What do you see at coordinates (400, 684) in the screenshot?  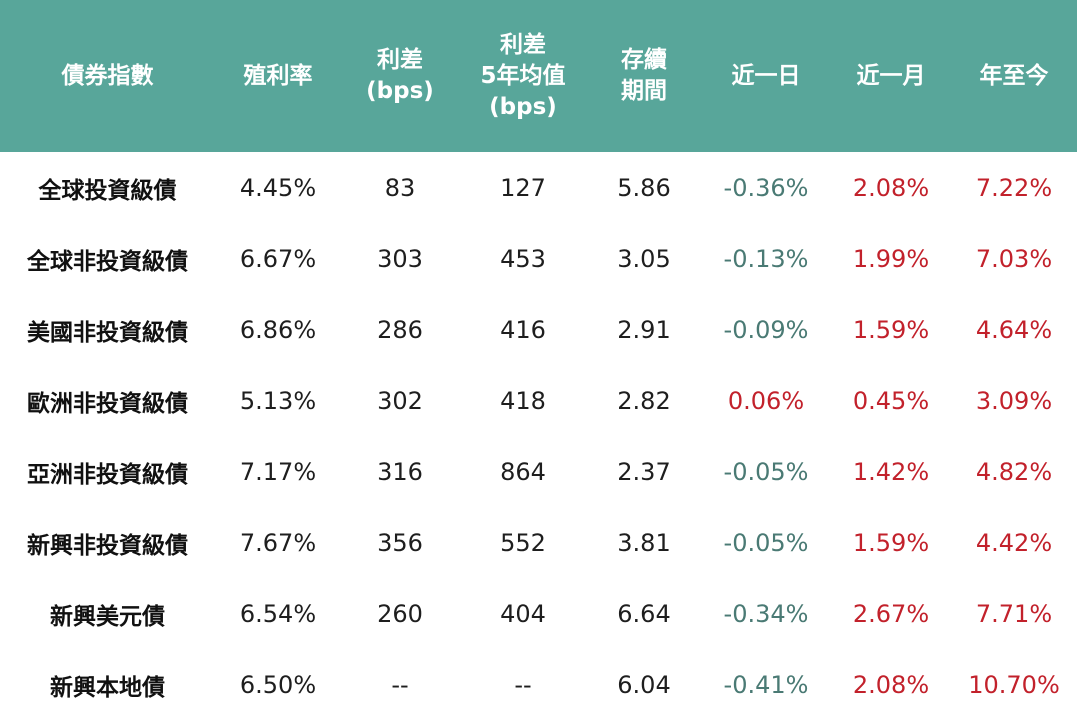 I see `spread-cell: --` at bounding box center [400, 684].